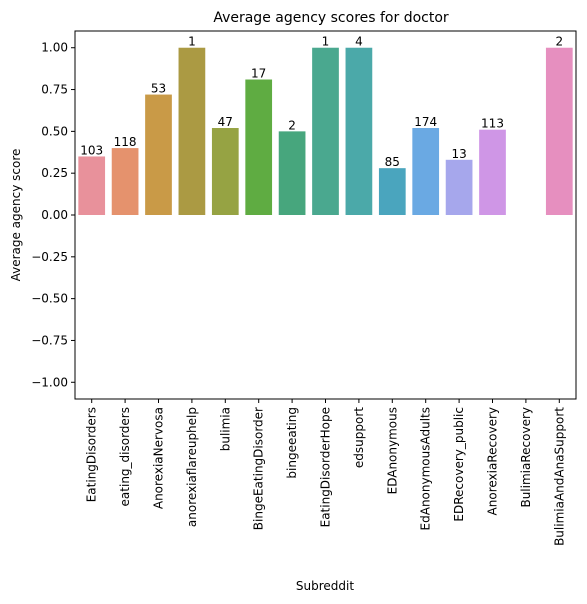 This screenshot has width=587, height=604. Describe the element at coordinates (92, 454) in the screenshot. I see `x-tick-label: EatingDisorders` at that location.